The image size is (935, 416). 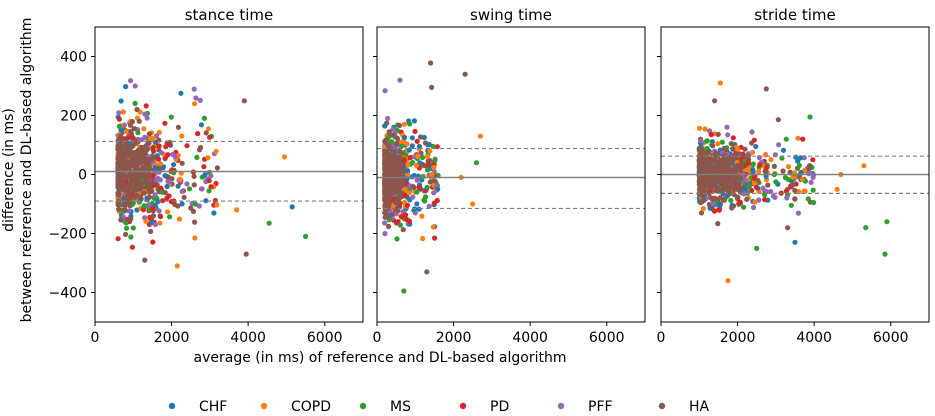 What do you see at coordinates (311, 407) in the screenshot?
I see `legend-label: COPD` at bounding box center [311, 407].